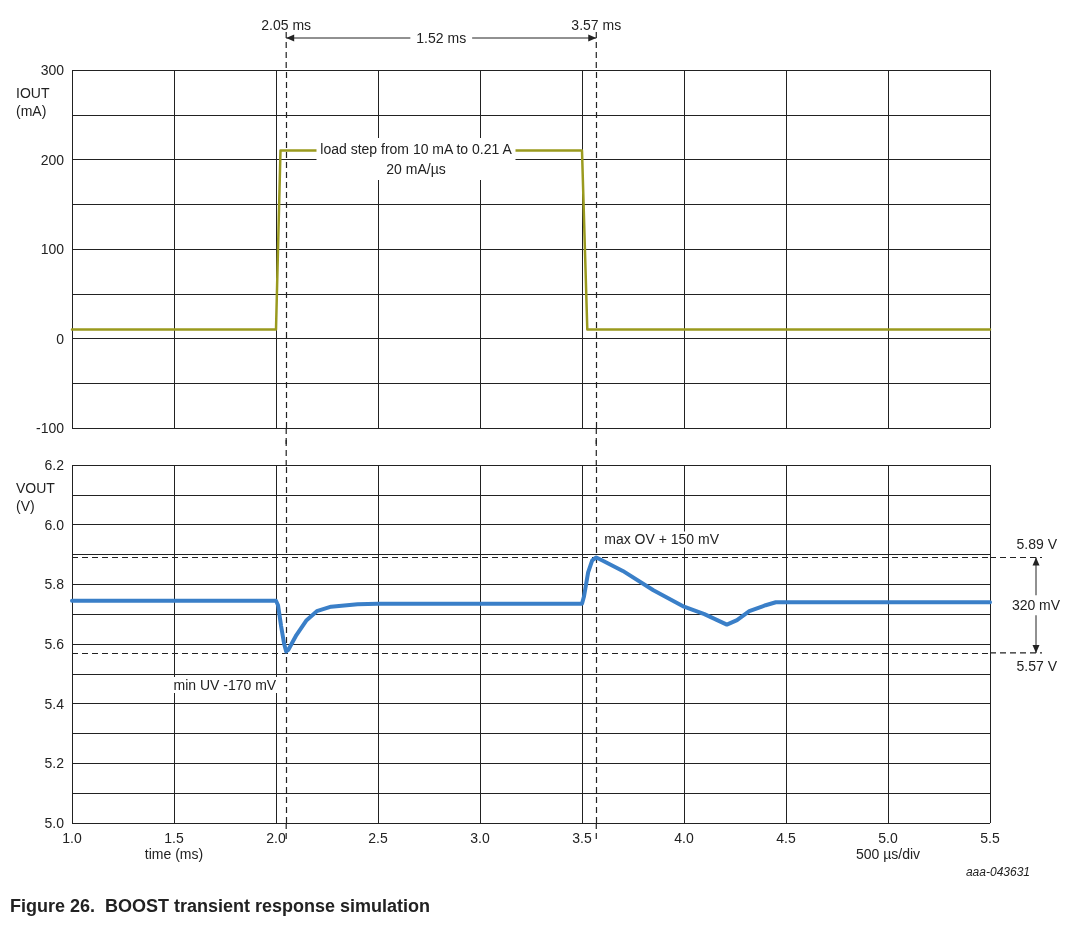  I want to click on x-tick-label: 1.5, so click(174, 838).